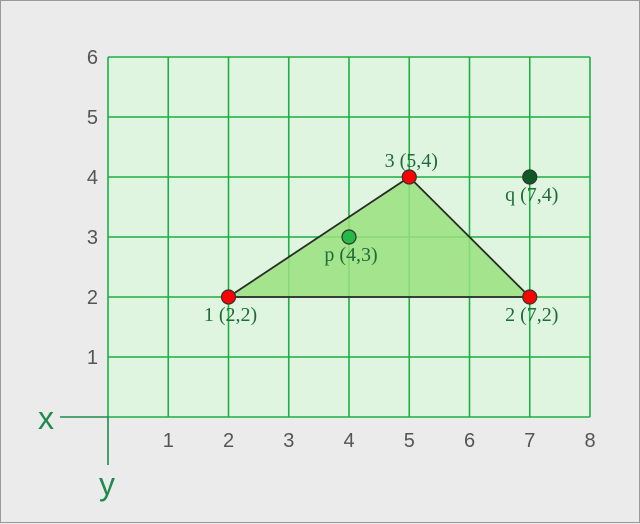 The image size is (640, 524). I want to click on y-tick-label: 3, so click(92, 238).